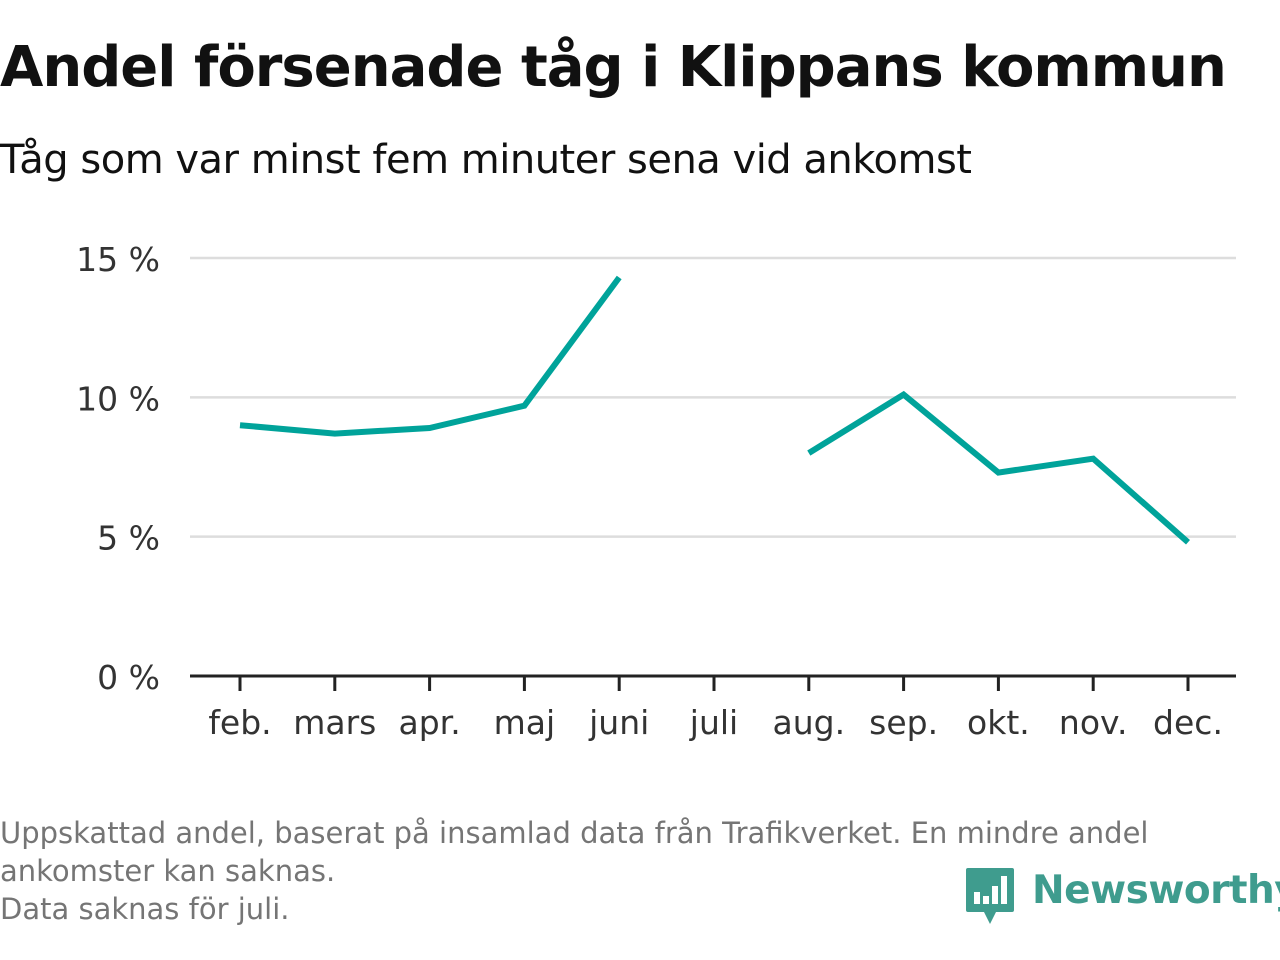  I want to click on y-tick-label: 5 %, so click(128, 538).